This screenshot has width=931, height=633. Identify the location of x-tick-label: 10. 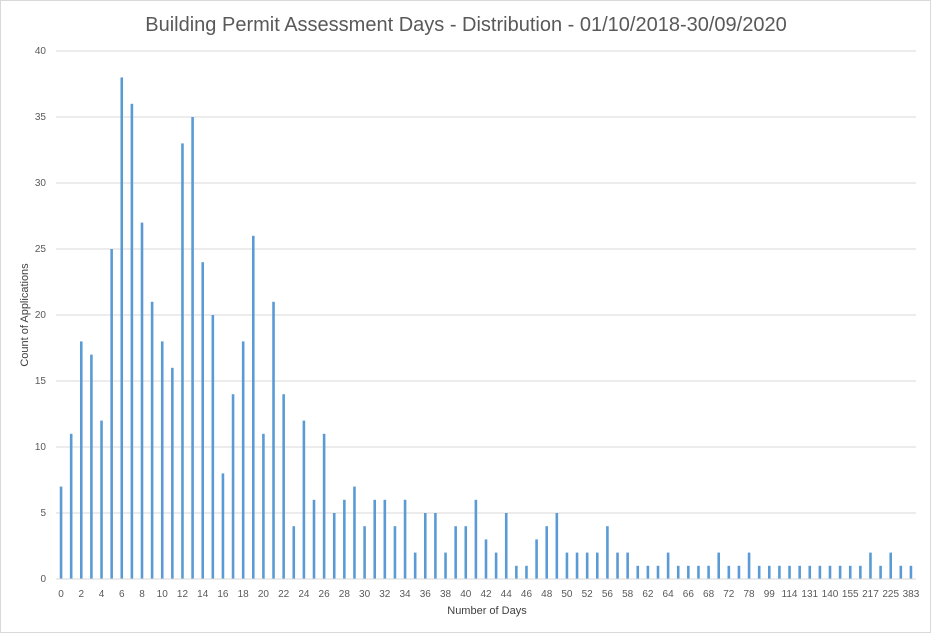
(163, 594).